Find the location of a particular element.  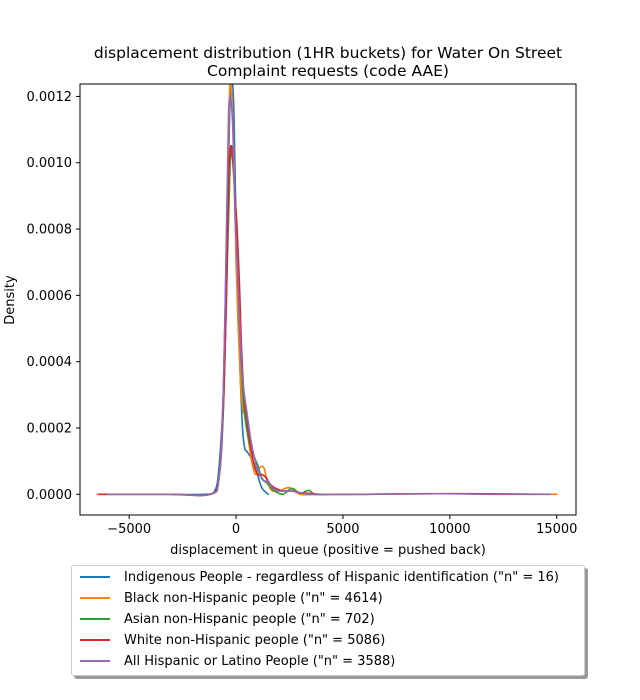

x-tick-label: 10000 is located at coordinates (449, 529).